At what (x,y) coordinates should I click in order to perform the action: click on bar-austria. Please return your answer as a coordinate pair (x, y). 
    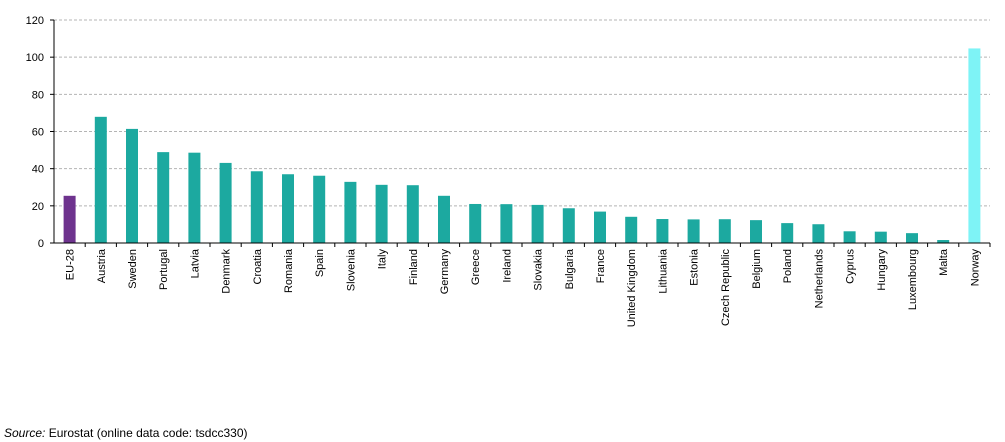
    Looking at the image, I should click on (100, 179).